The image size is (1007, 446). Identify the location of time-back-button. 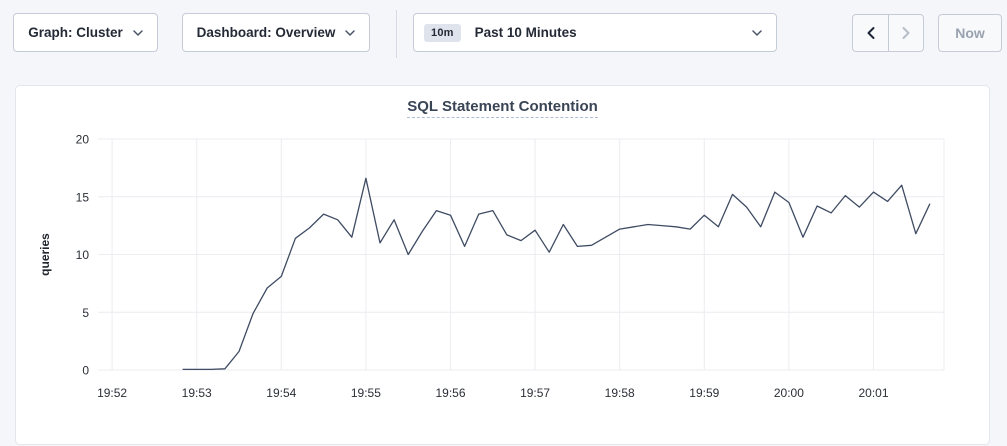
(870, 33).